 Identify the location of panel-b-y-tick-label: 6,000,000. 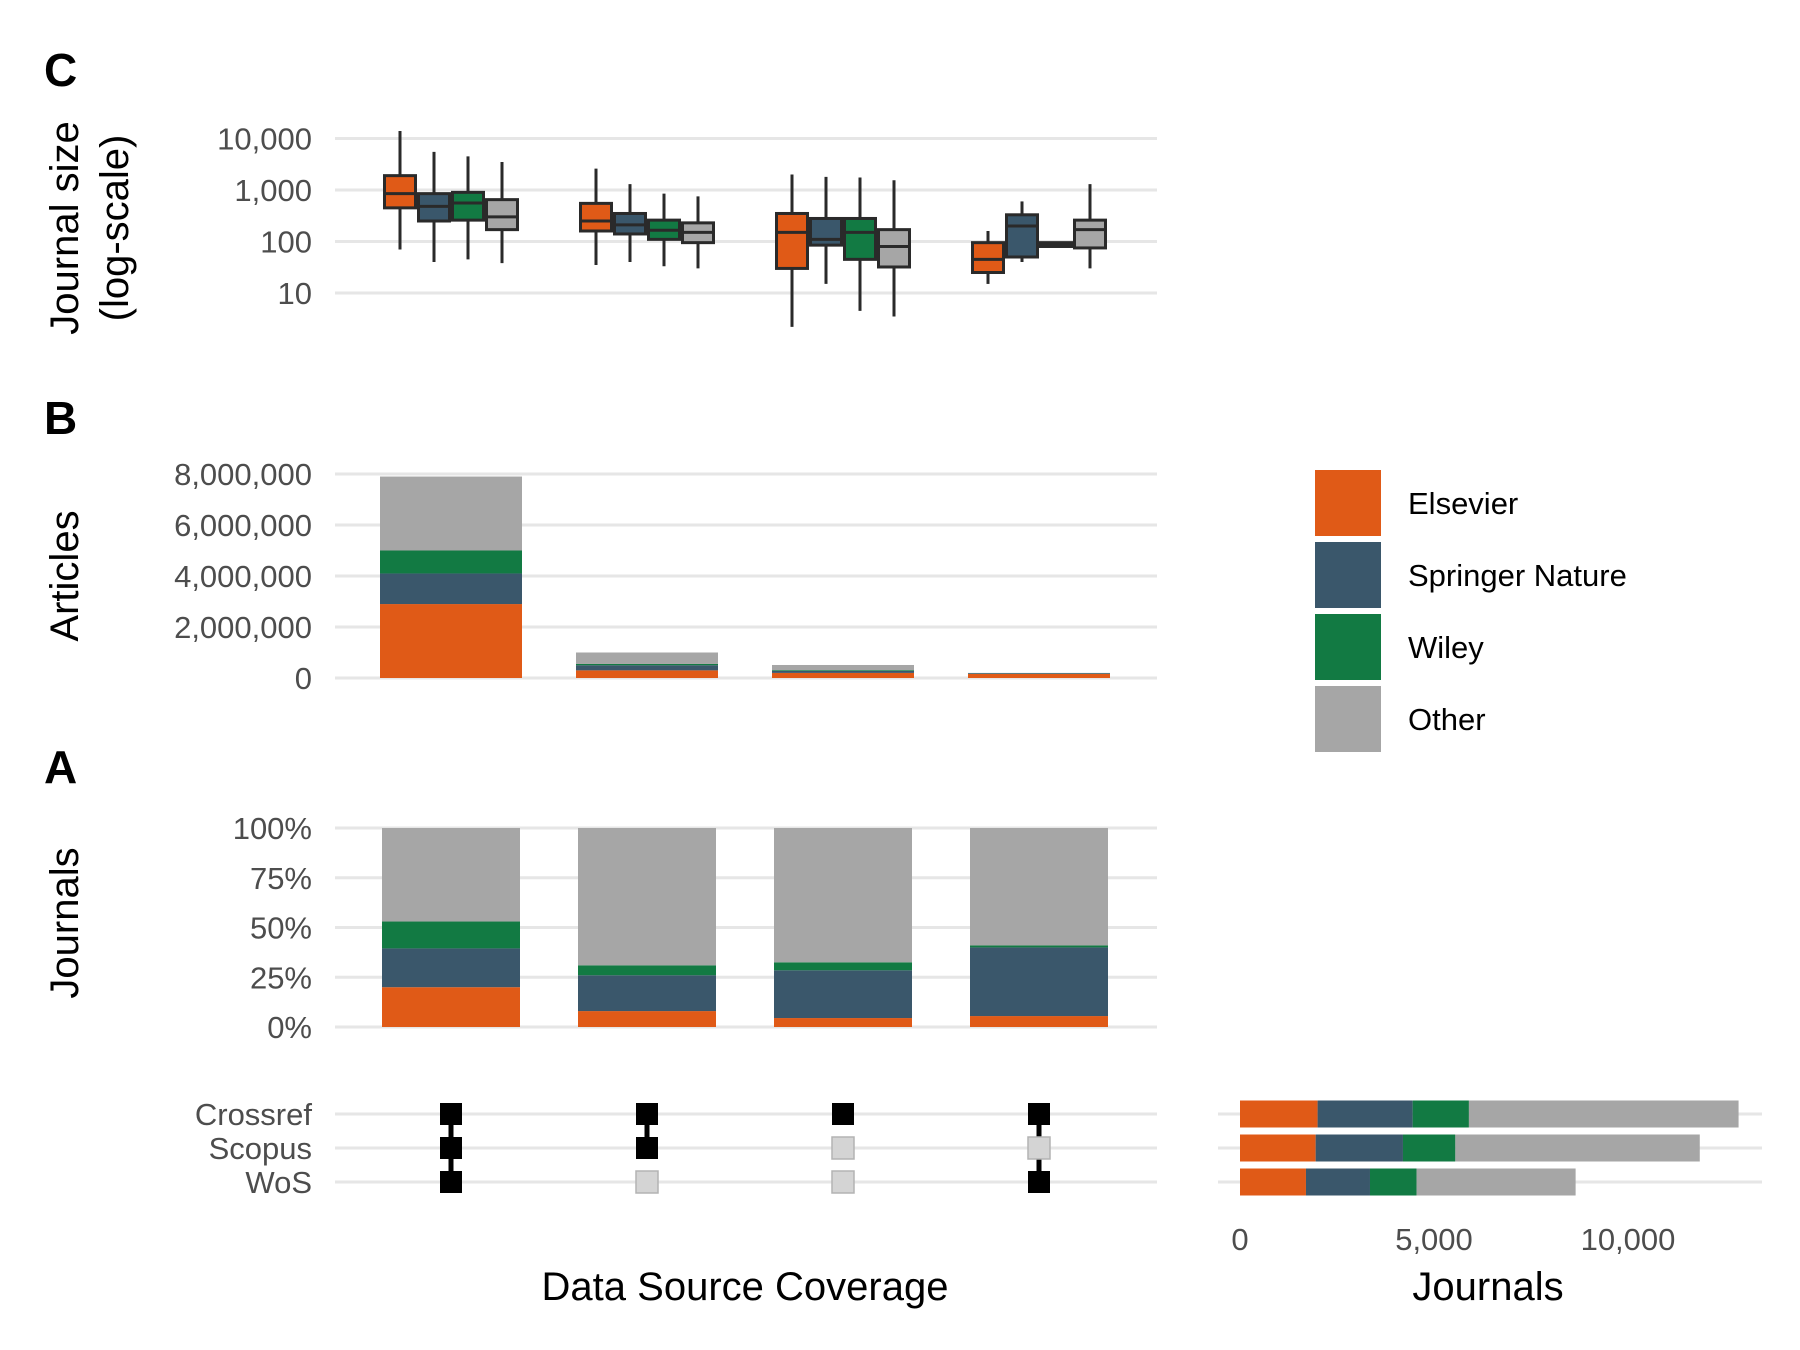
(243, 525).